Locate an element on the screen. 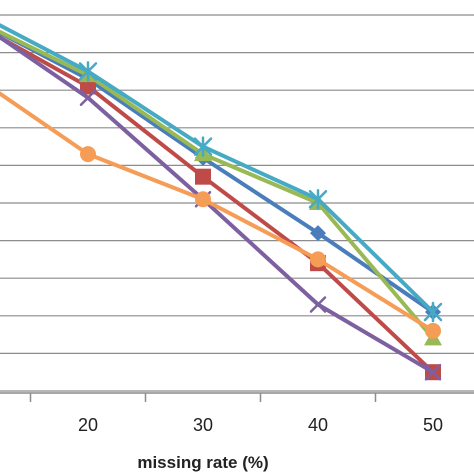 The image size is (474, 474). x-ticks: 20 30 40 50 is located at coordinates (236, 414).